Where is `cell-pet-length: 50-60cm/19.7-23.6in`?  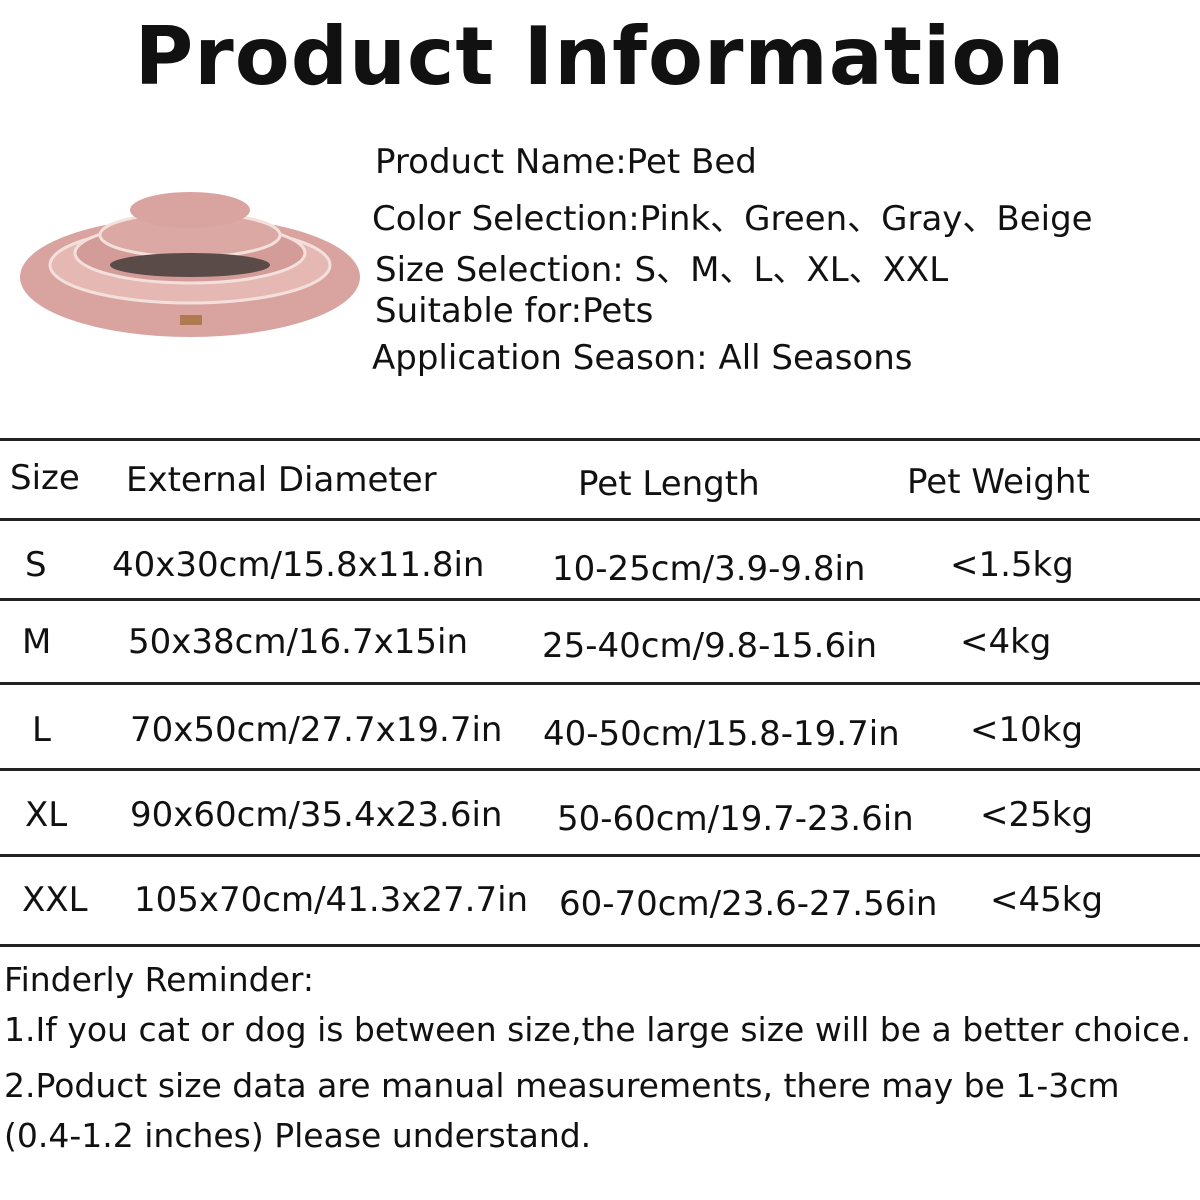 cell-pet-length: 50-60cm/19.7-23.6in is located at coordinates (735, 819).